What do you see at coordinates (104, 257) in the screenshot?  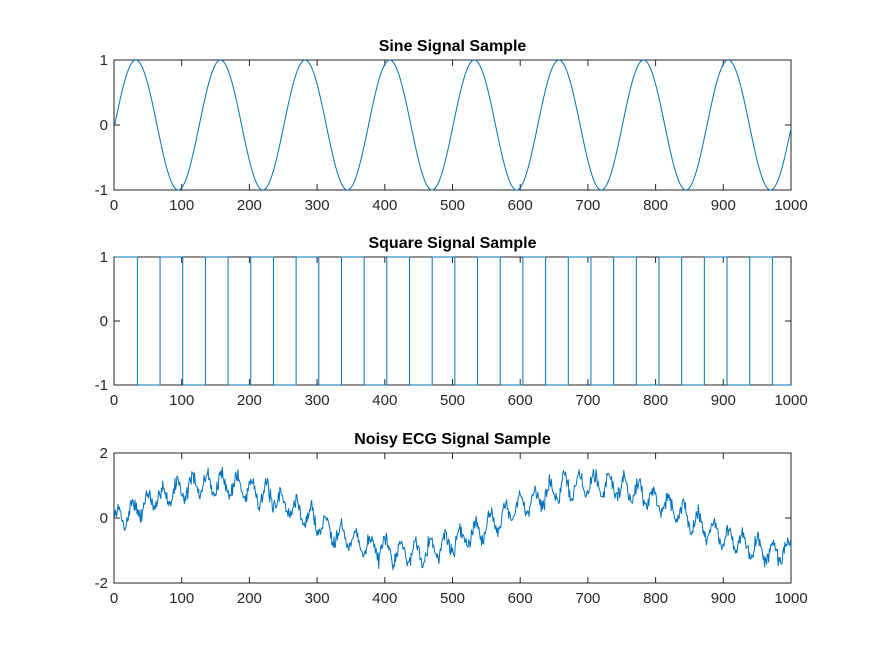 I see `square-y-tick-label: 1` at bounding box center [104, 257].